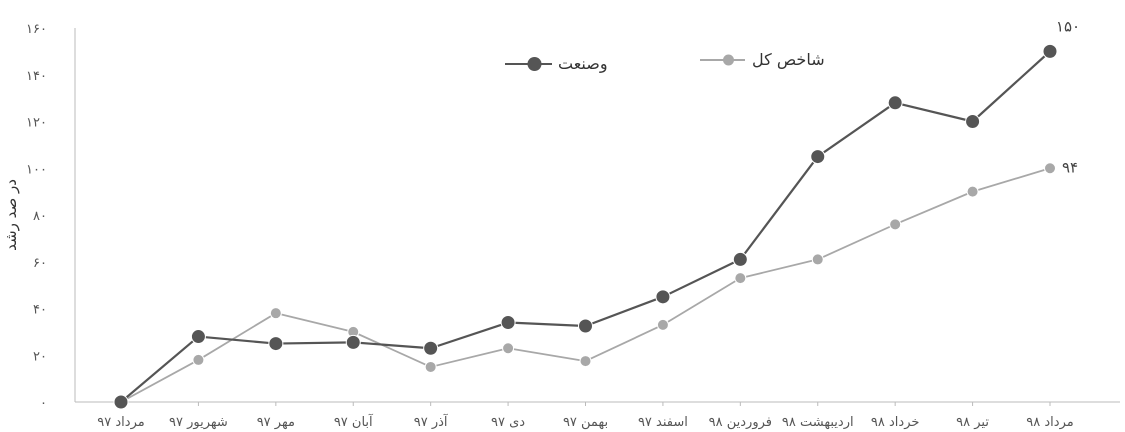  What do you see at coordinates (788, 60) in the screenshot?
I see `legend-label-total-index: شاخص کل` at bounding box center [788, 60].